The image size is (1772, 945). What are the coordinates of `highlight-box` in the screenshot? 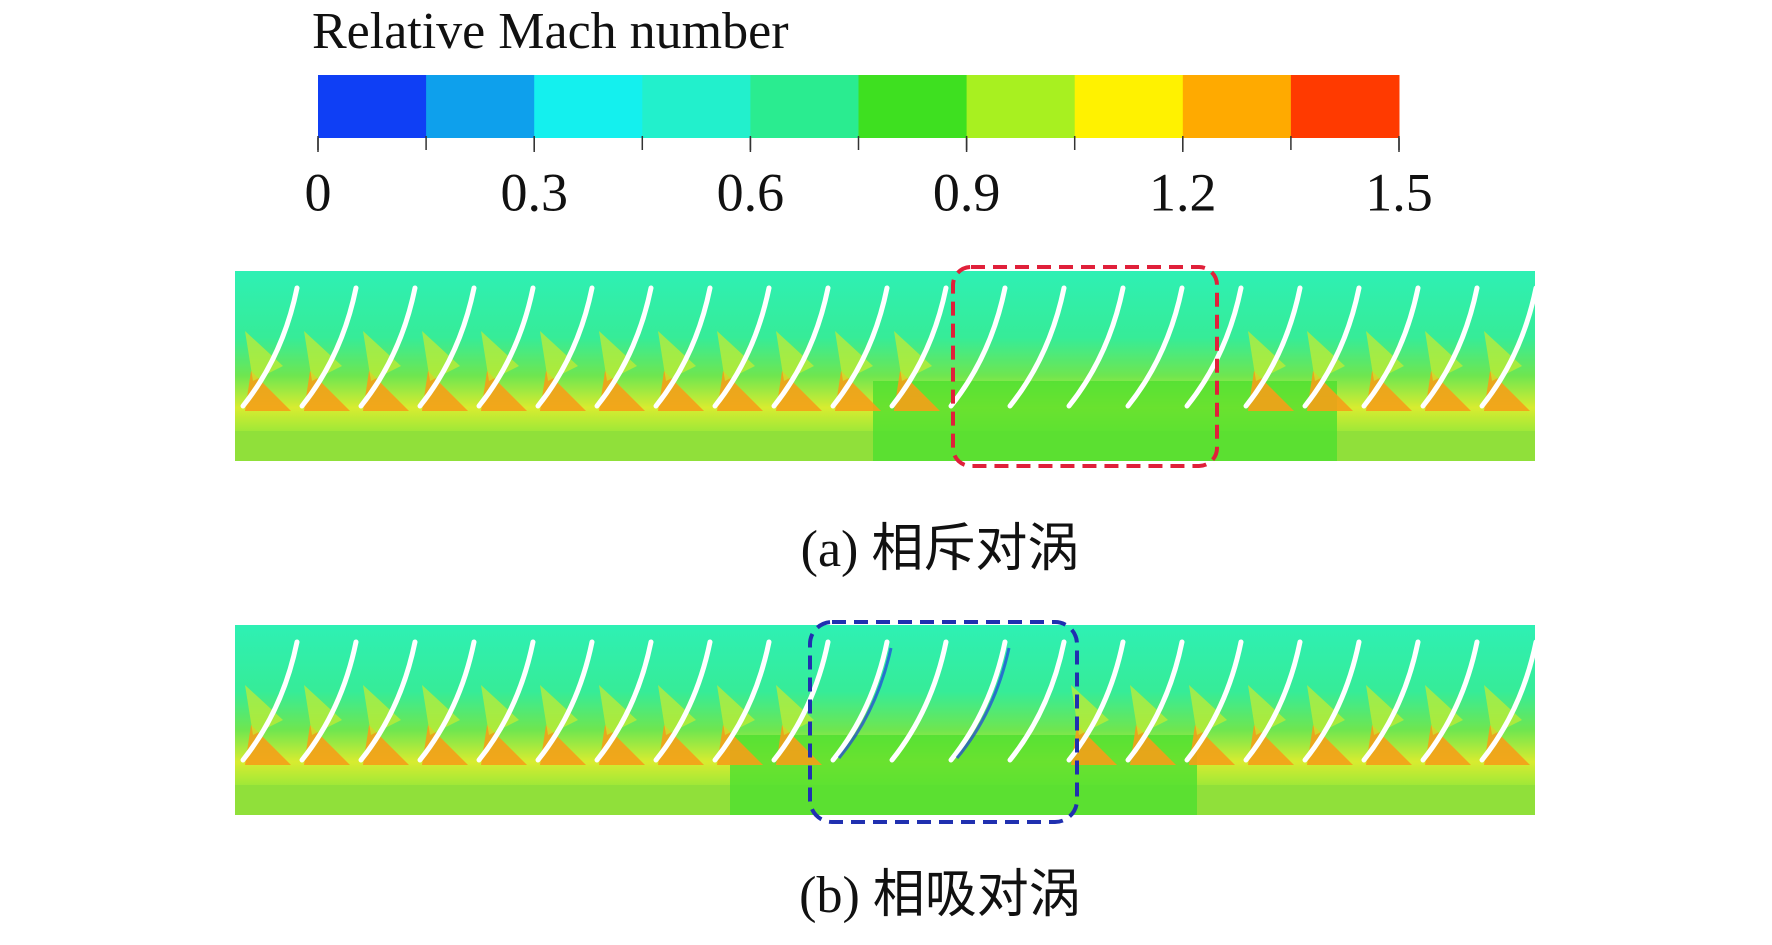 It's located at (1085, 366).